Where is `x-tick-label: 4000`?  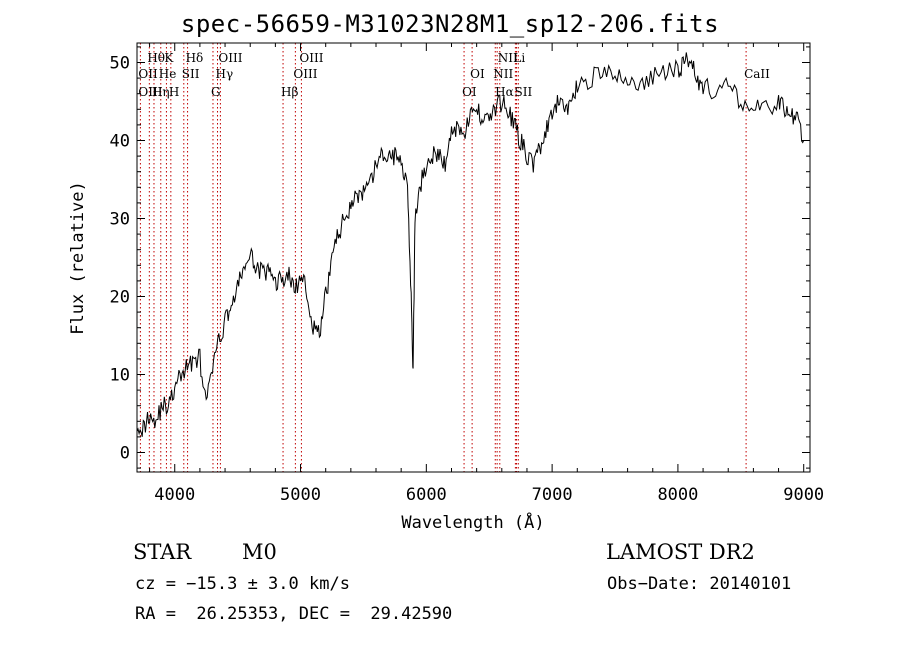 x-tick-label: 4000 is located at coordinates (174, 495).